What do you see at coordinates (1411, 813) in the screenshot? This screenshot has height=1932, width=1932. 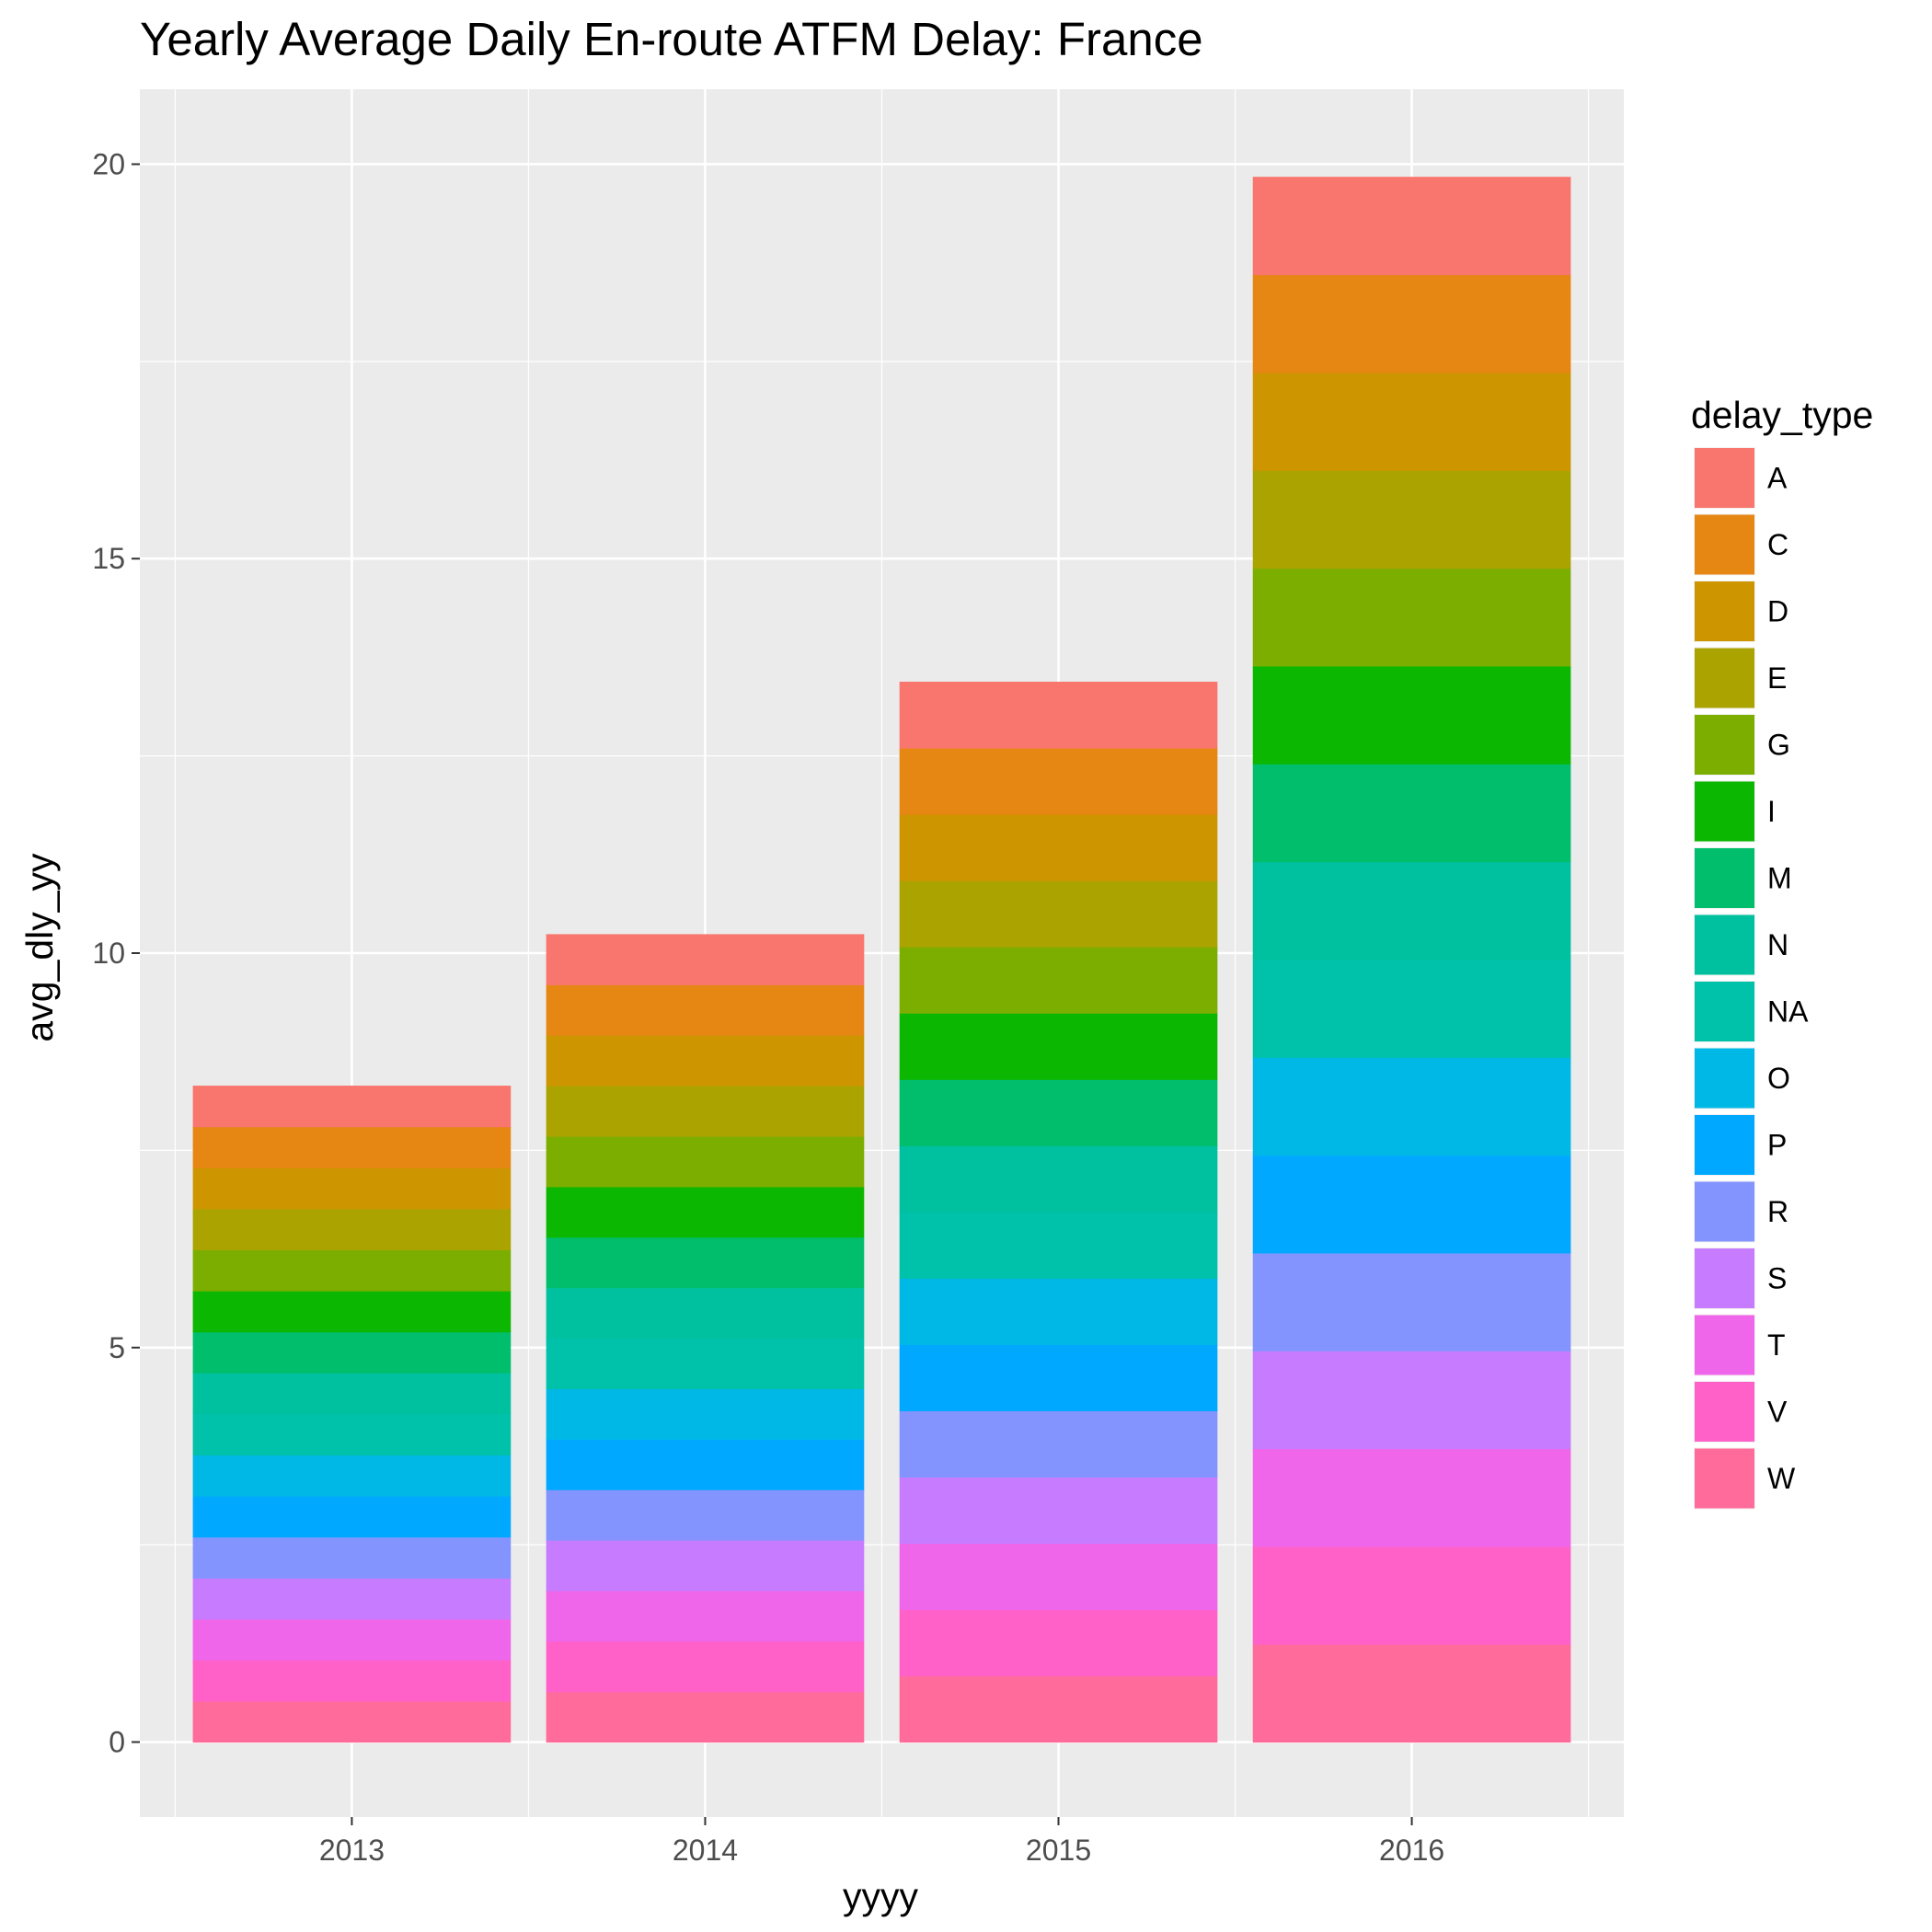 I see `bar-segment-2016-M` at bounding box center [1411, 813].